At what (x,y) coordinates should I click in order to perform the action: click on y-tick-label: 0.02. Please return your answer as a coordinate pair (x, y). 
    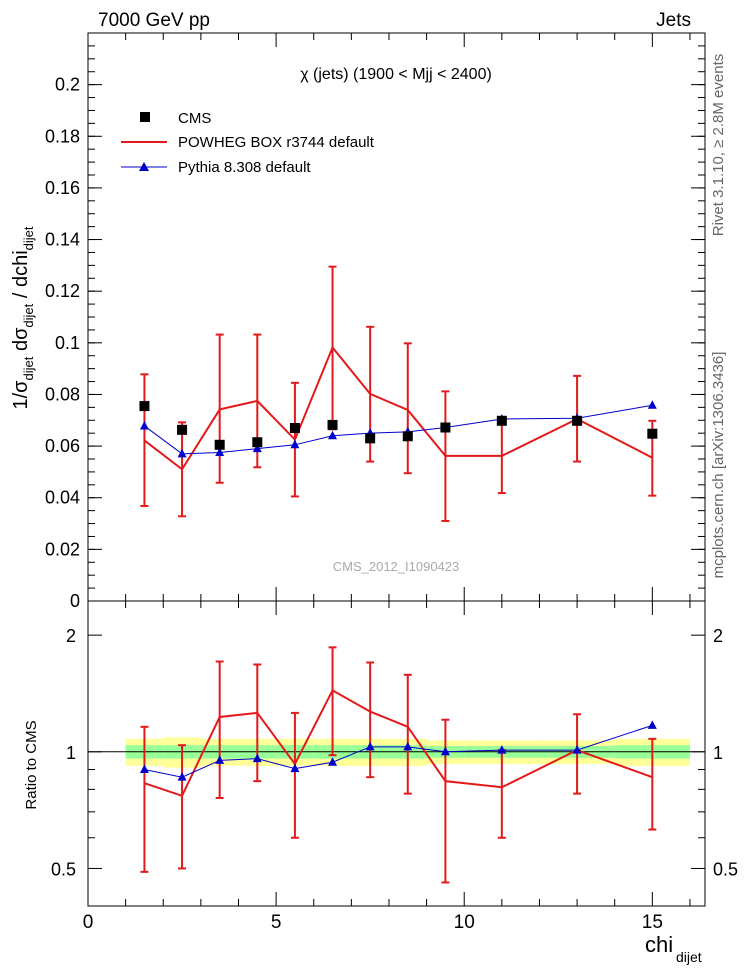
    Looking at the image, I should click on (62, 549).